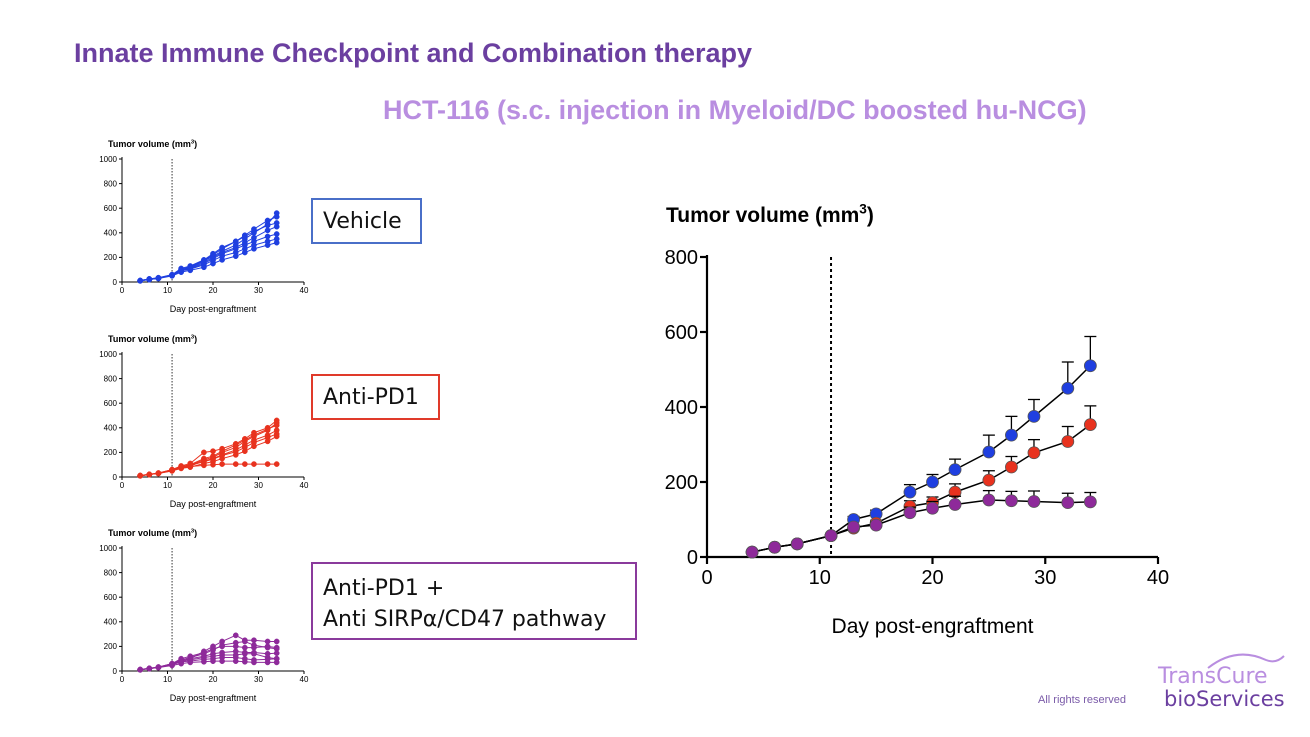 The image size is (1310, 737). I want to click on legend-combo-line2: Anti SIRPα/CD47 pathway, so click(465, 619).